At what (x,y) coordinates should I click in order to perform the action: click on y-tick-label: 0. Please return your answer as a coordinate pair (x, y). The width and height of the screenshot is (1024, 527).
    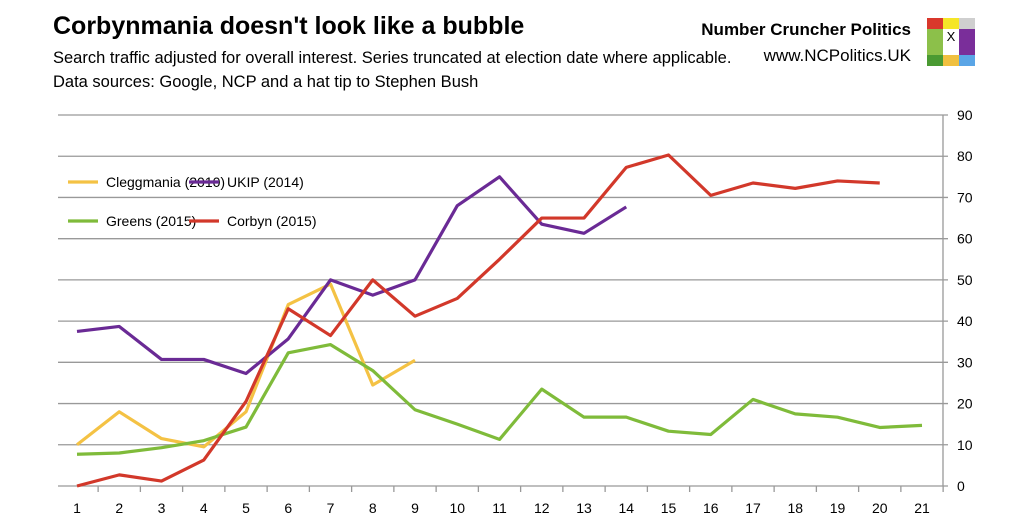
    Looking at the image, I should click on (961, 486).